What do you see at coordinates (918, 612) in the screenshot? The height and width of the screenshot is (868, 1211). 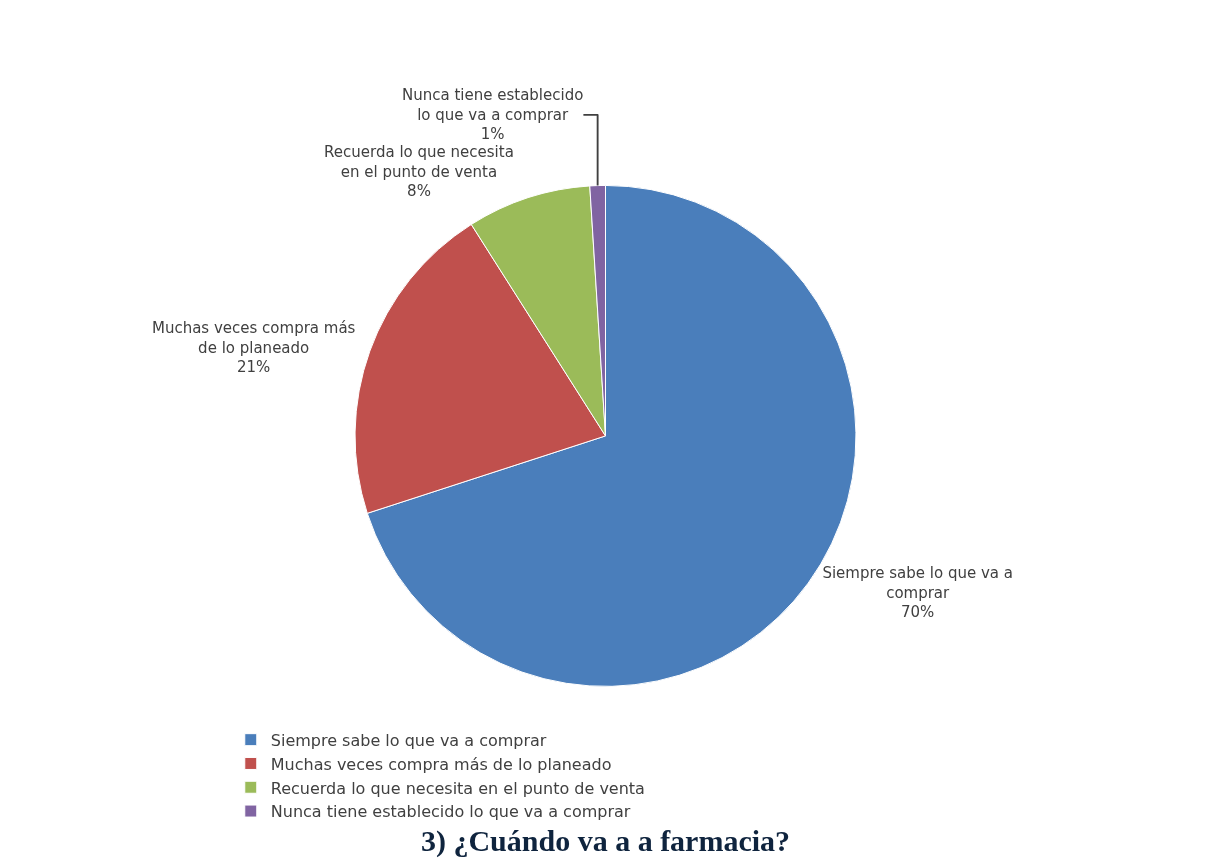 I see `data-label: 70%` at bounding box center [918, 612].